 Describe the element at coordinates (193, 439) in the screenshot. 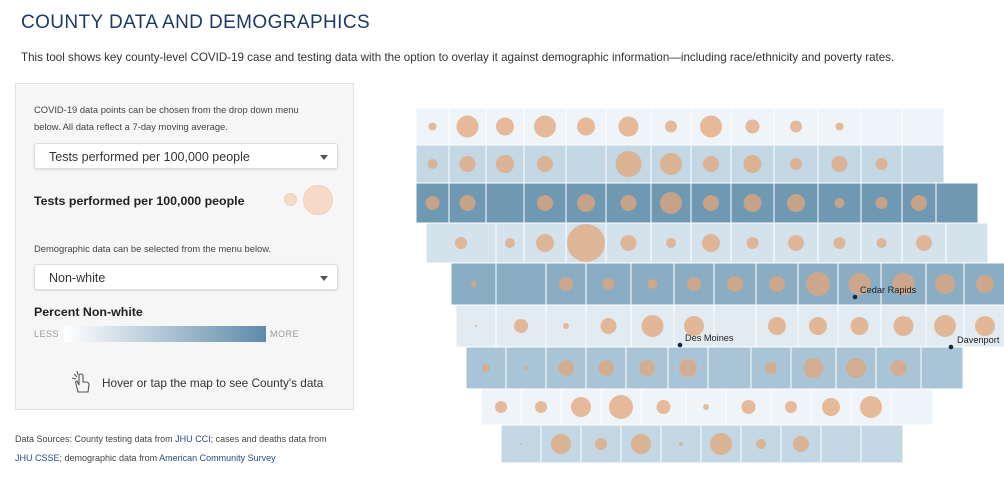

I see `jhu-cci-link: JHU CCI` at that location.